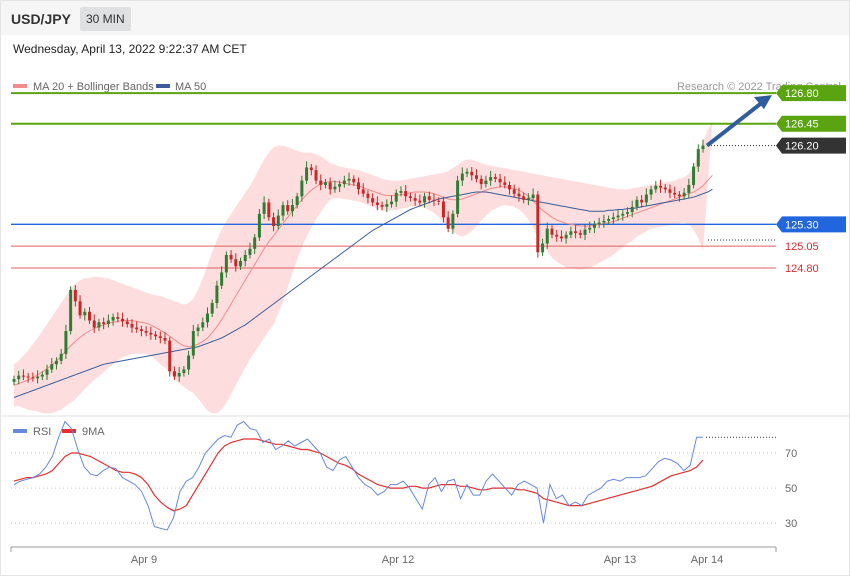 Image resolution: width=850 pixels, height=576 pixels. I want to click on rsi-ma-line, so click(358, 475).